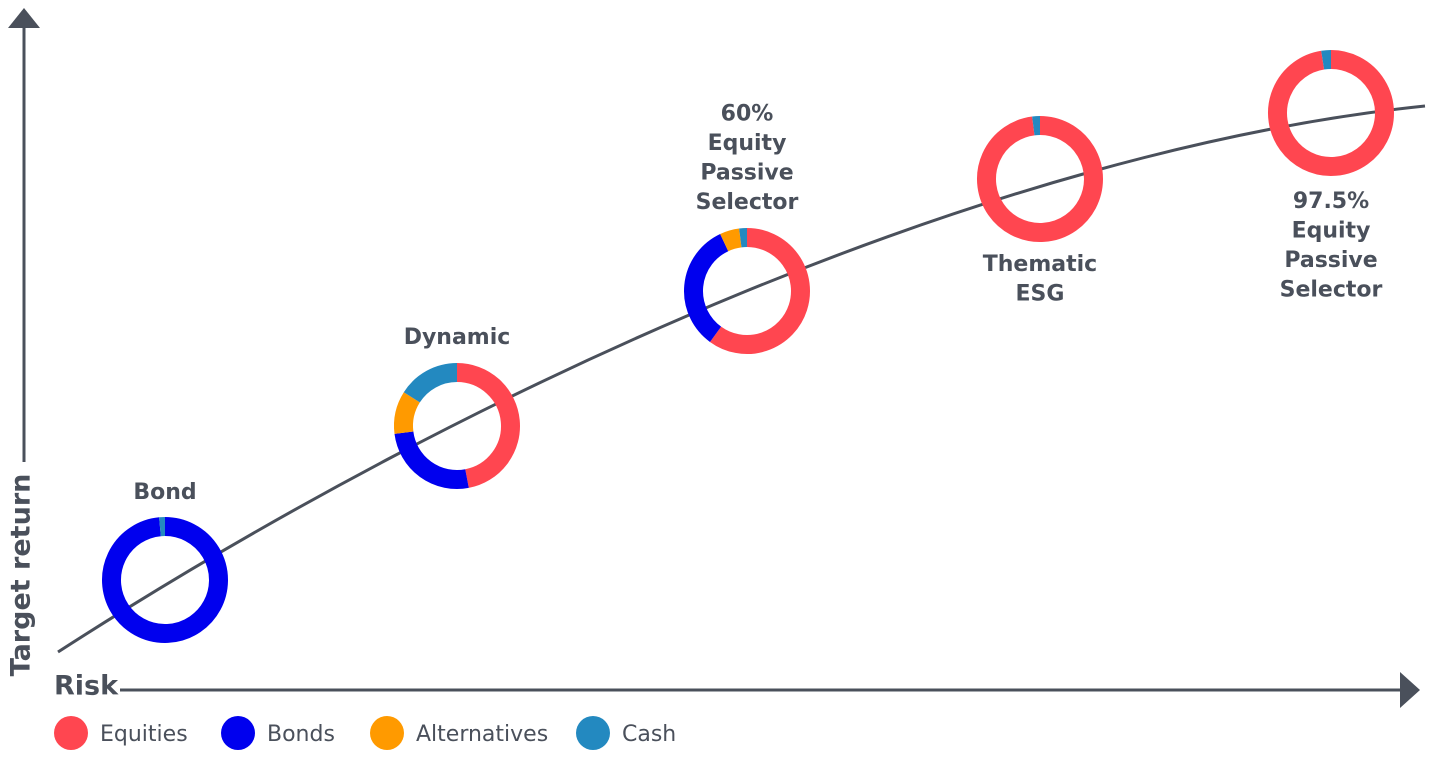 The image size is (1441, 762). I want to click on portfolio-label: Bond, so click(164, 492).